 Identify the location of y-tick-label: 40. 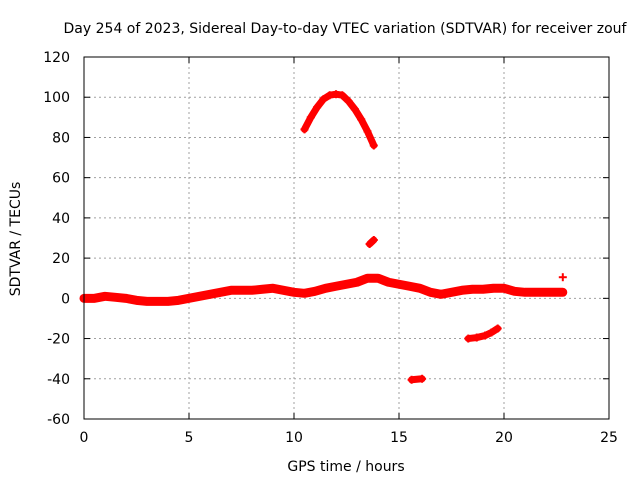
(61, 219).